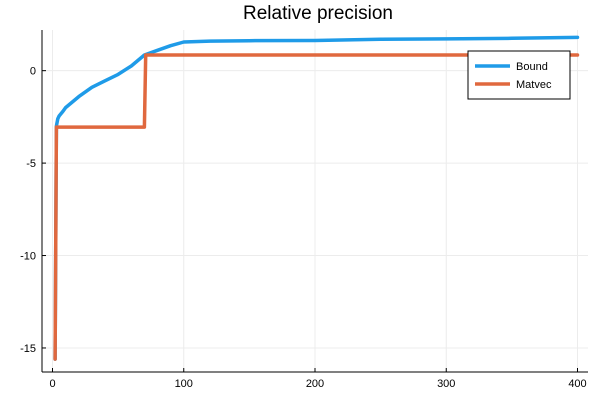  I want to click on legend: Bound Matvec, so click(519, 75).